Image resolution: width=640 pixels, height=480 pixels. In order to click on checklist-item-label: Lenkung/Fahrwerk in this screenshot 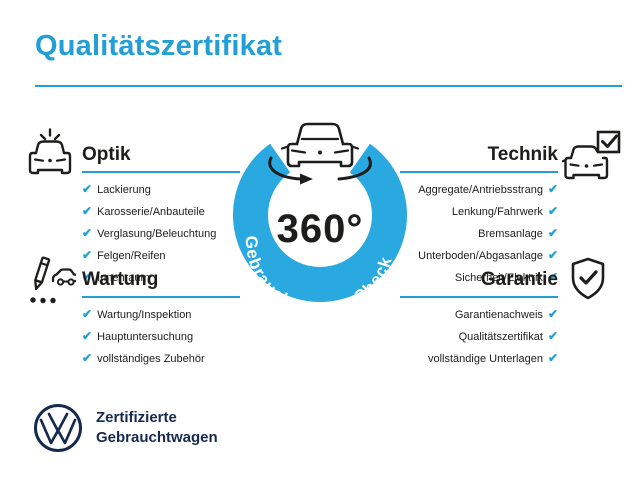, I will do `click(497, 212)`.